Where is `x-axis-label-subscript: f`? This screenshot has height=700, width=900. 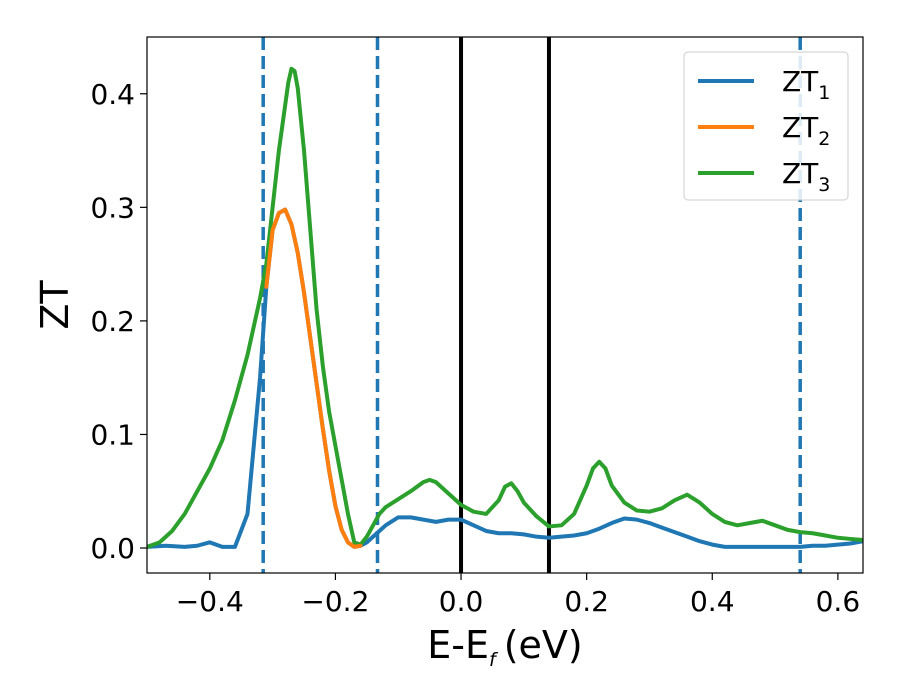 x-axis-label-subscript: f is located at coordinates (494, 660).